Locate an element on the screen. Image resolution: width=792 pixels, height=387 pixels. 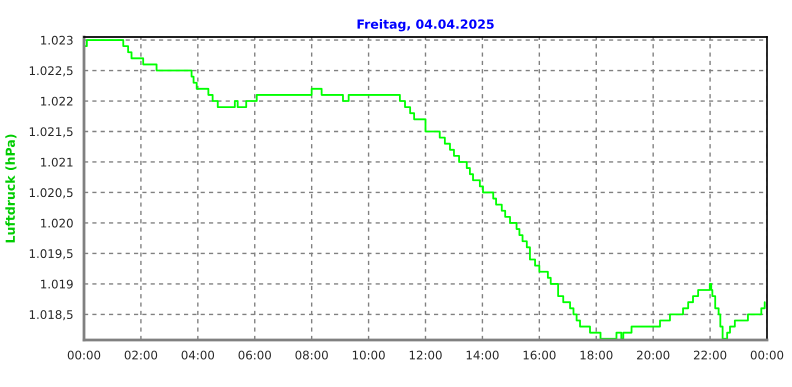
y-axis-title: Luftdruck (hPa) is located at coordinates (10, 188).